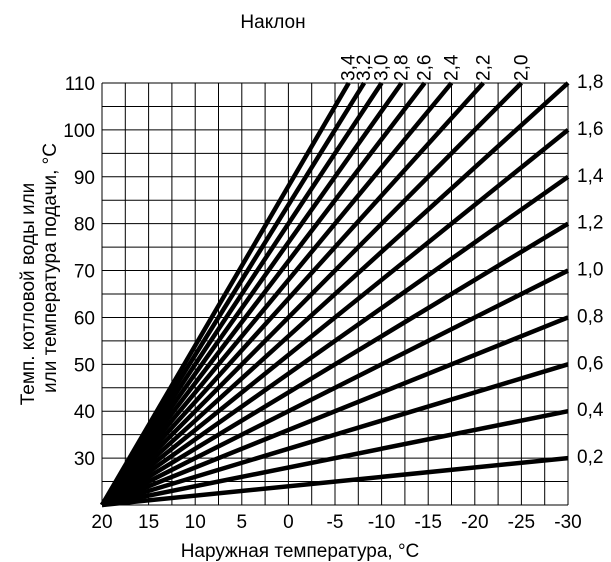  What do you see at coordinates (84, 459) in the screenshot?
I see `y-tick-label: 30` at bounding box center [84, 459].